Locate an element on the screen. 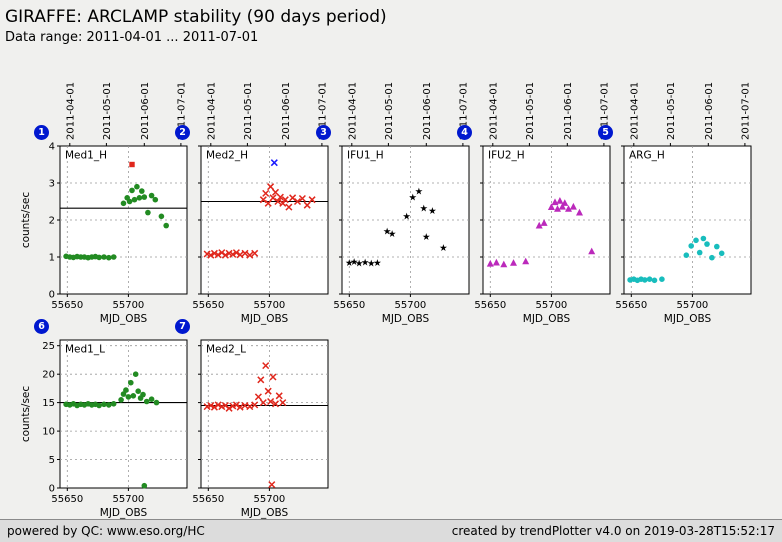 This screenshot has height=542, width=782. svg-text: 20 is located at coordinates (48, 375).